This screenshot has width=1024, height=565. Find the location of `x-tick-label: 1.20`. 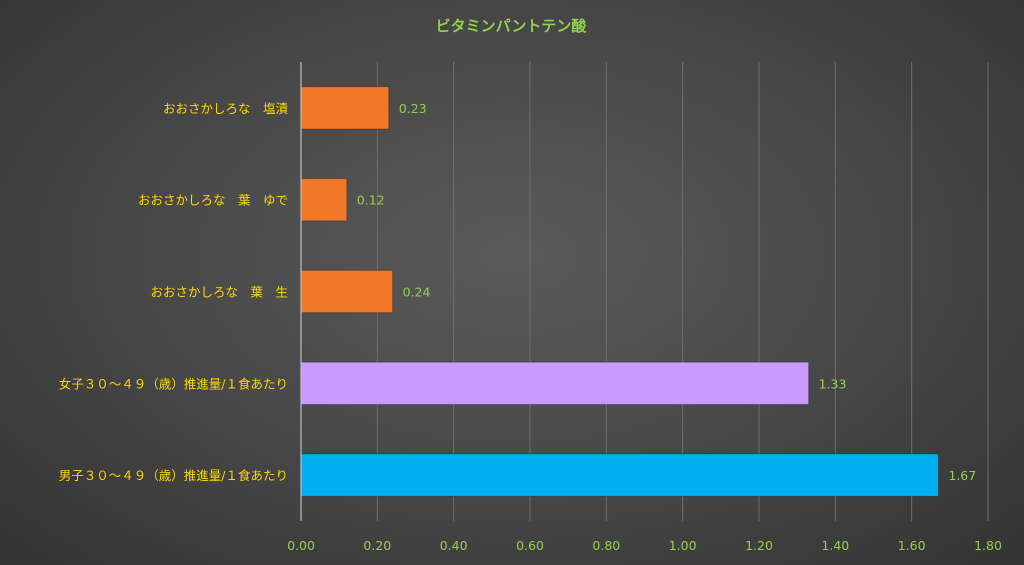

x-tick-label: 1.20 is located at coordinates (759, 545).